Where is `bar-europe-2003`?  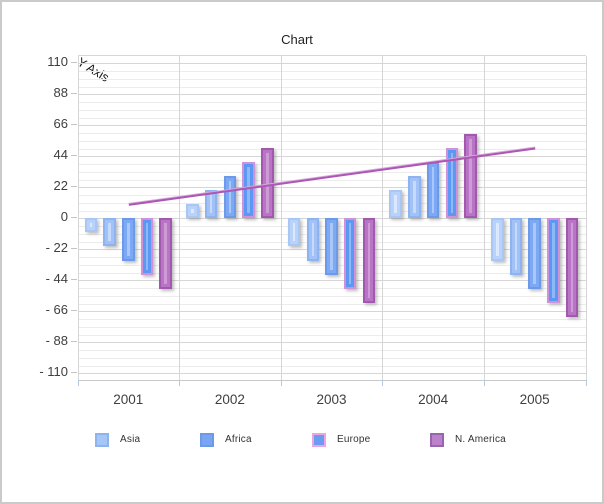
bar-europe-2003 is located at coordinates (350, 253).